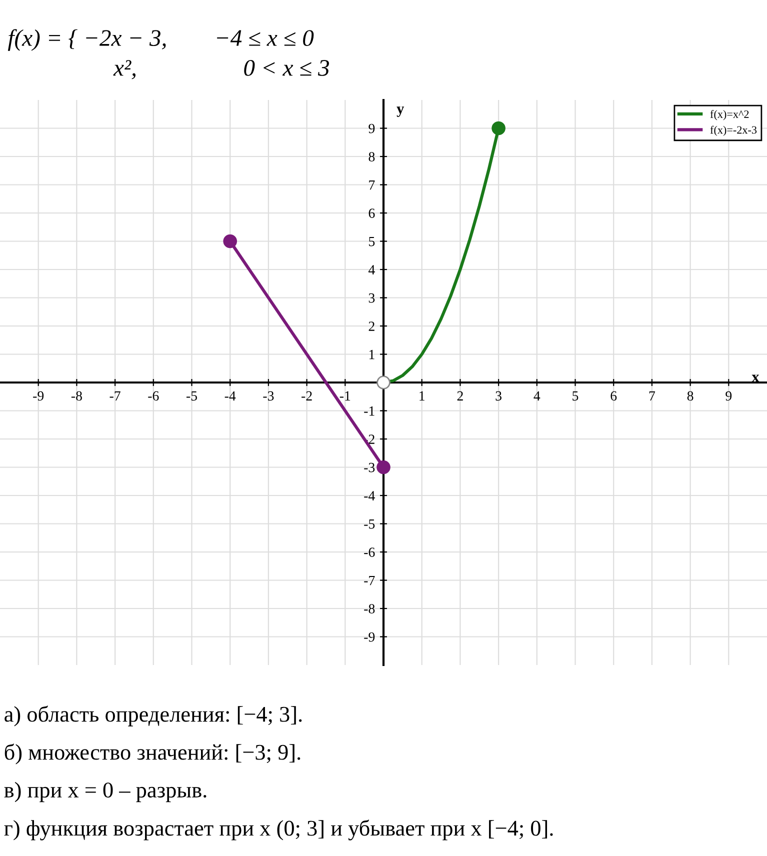  Describe the element at coordinates (372, 241) in the screenshot. I see `y-tick-label: 5` at that location.